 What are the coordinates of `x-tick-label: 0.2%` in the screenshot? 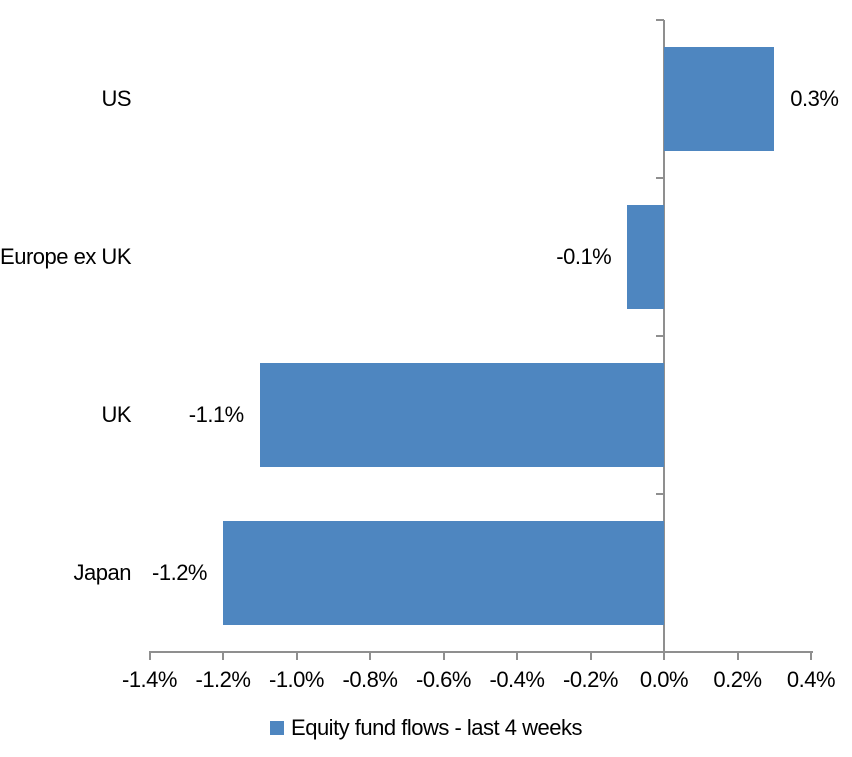 It's located at (737, 679).